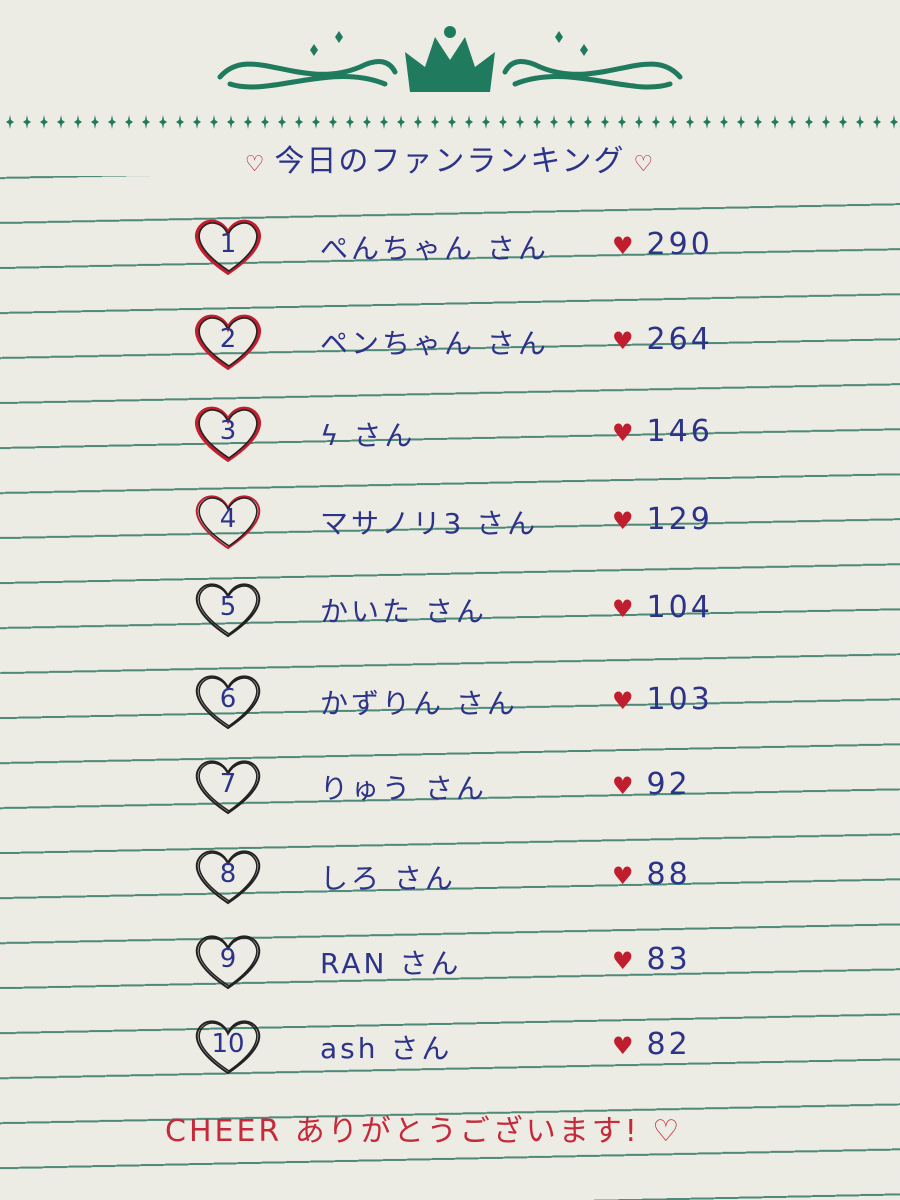  Describe the element at coordinates (228, 875) in the screenshot. I see `rank-badge: 8` at that location.